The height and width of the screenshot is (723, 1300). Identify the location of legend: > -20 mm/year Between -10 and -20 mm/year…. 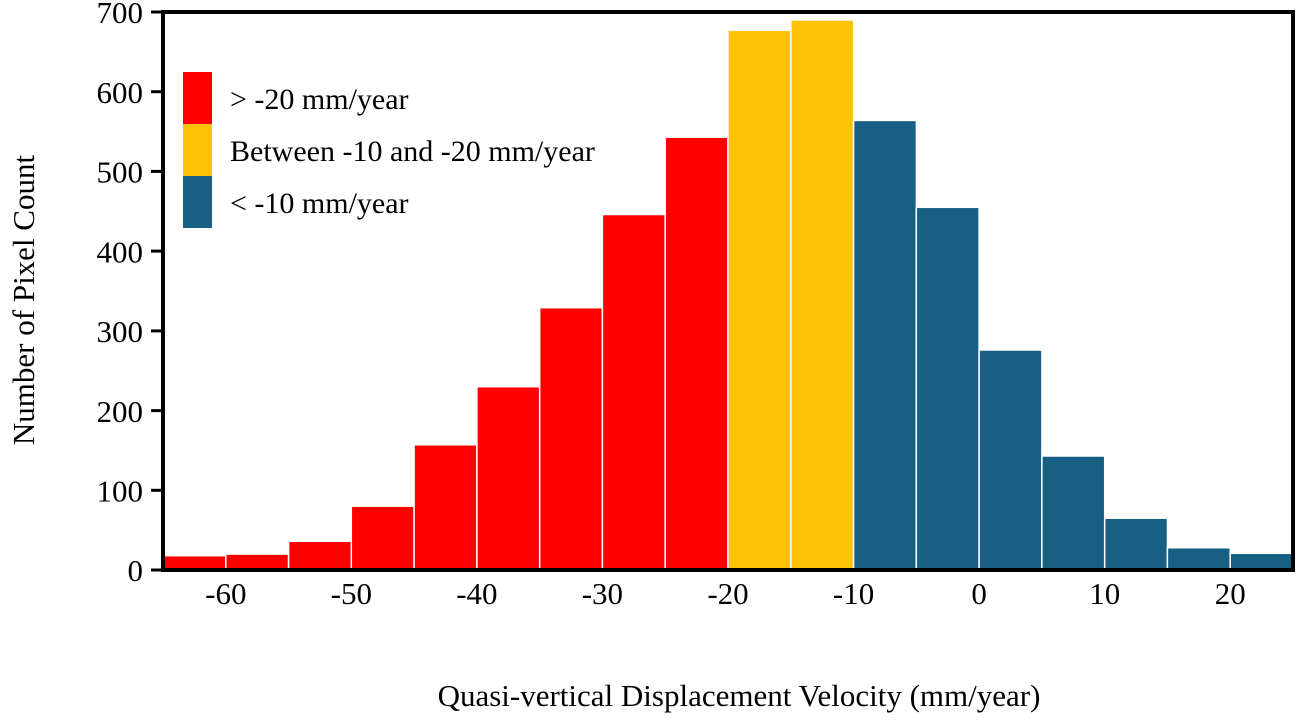
(389, 150).